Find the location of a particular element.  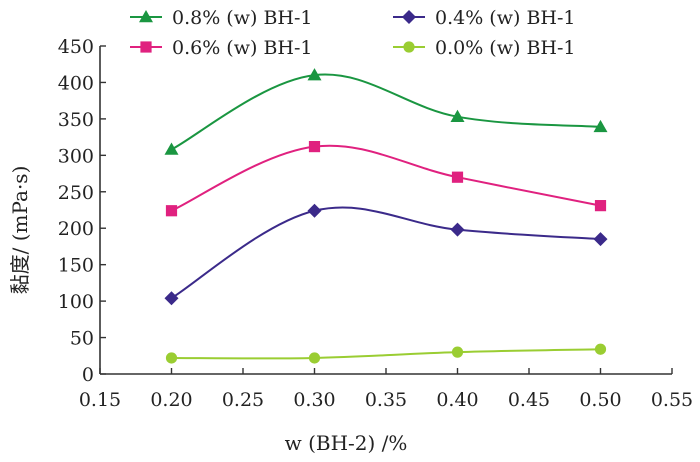

legend-item: 0.8% (w) BH-1 is located at coordinates (221, 18).